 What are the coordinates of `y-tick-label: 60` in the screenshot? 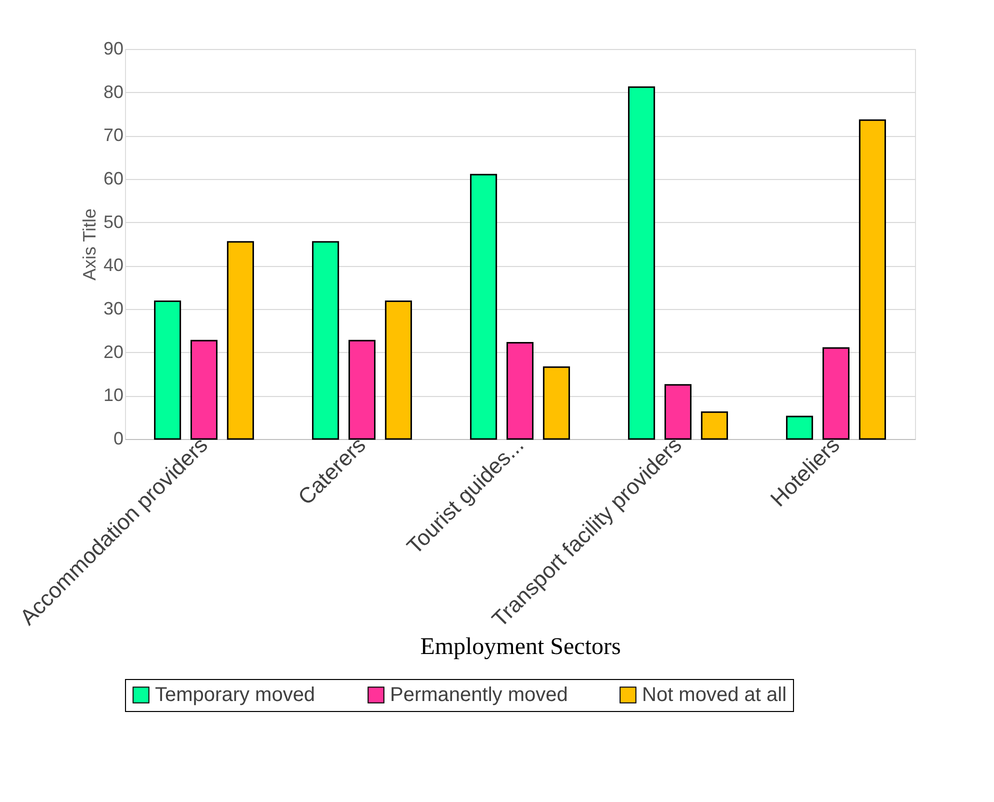 It's located at (113, 178).